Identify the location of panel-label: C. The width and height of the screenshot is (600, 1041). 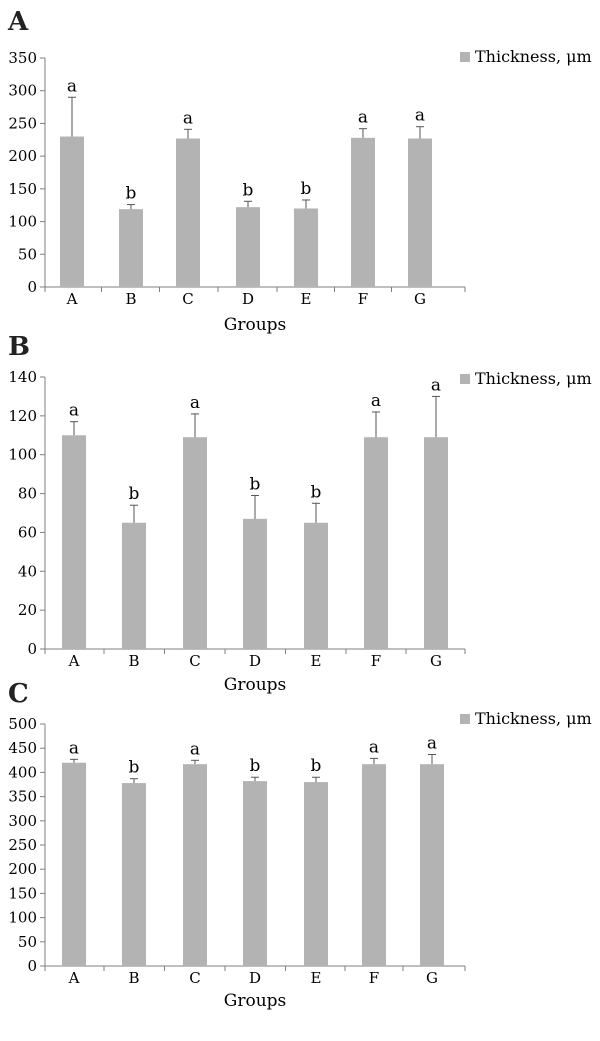
(18, 694).